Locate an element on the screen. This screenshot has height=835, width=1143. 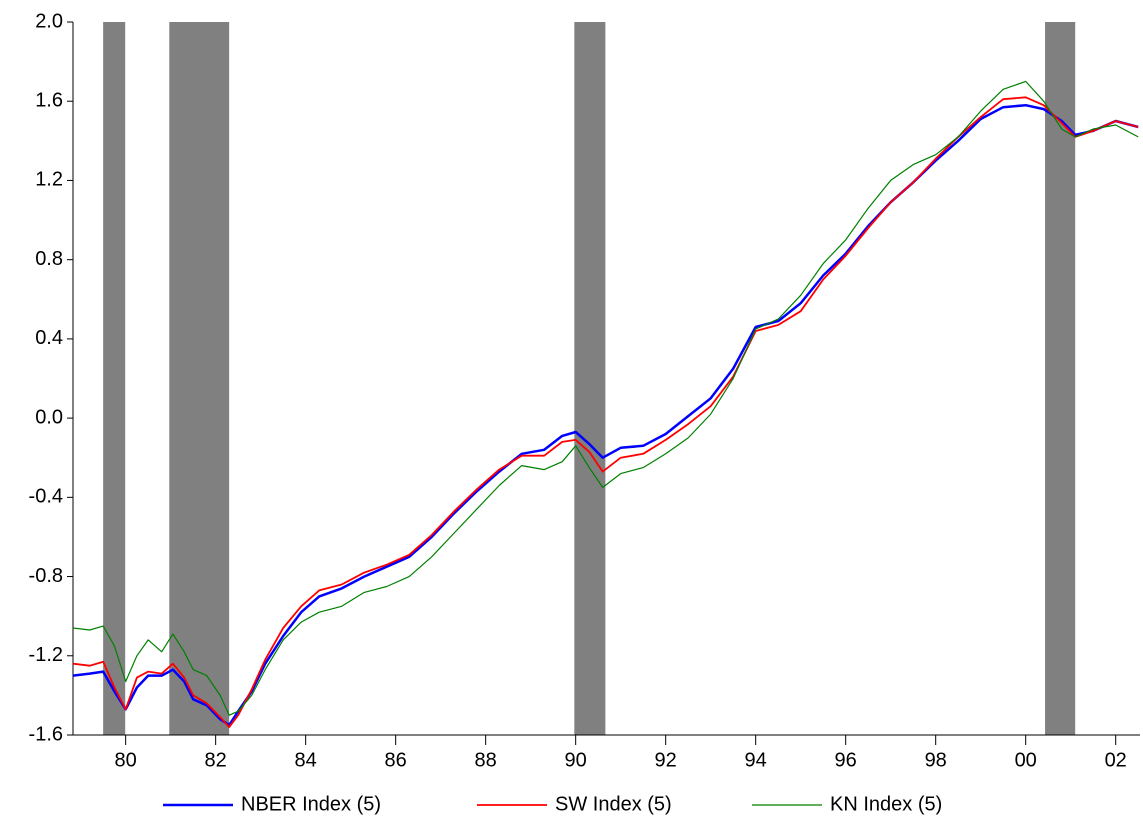
y-tick-label: -0.4 is located at coordinates (46, 497).